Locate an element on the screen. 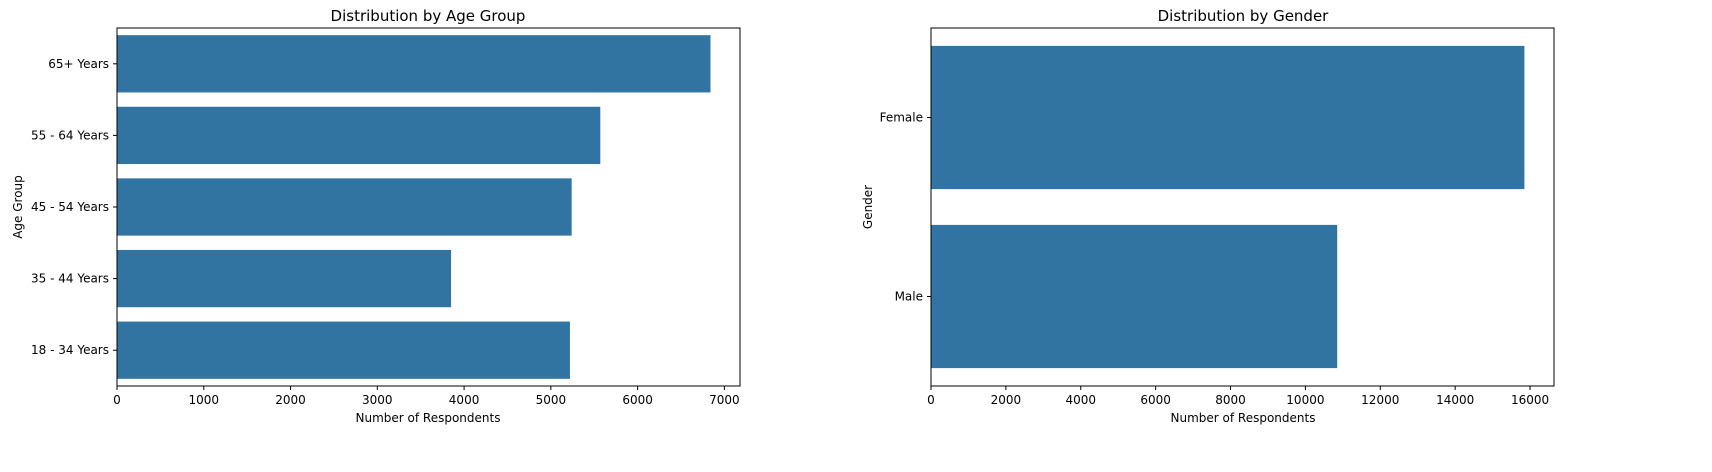  y-axis-label: Age Group is located at coordinates (18, 207).